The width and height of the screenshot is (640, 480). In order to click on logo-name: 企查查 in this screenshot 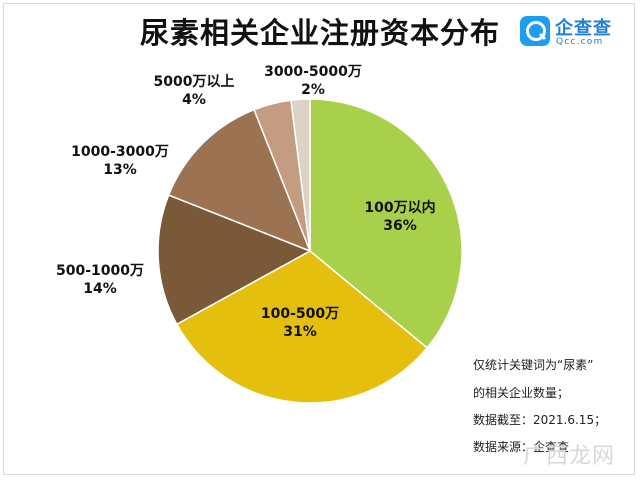, I will do `click(583, 28)`.